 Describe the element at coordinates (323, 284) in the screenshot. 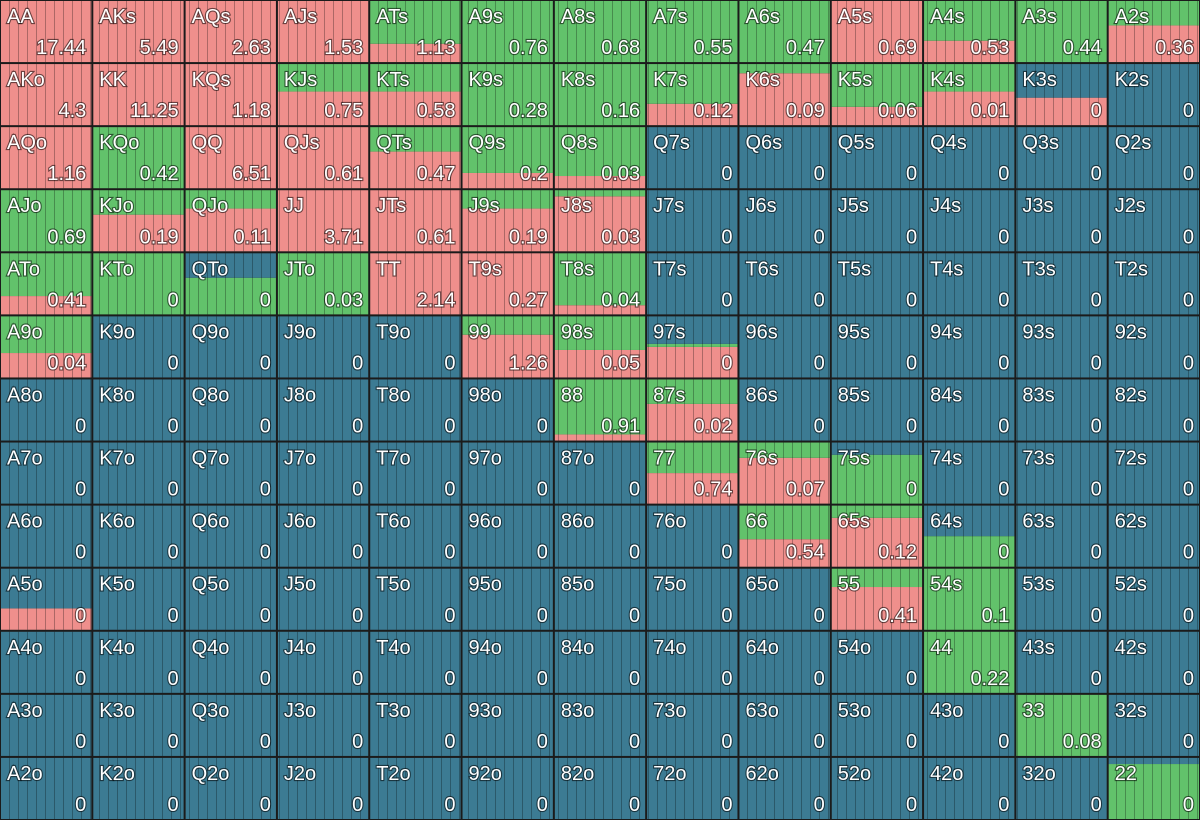

I see `hand-cell: JTo 0.03` at that location.